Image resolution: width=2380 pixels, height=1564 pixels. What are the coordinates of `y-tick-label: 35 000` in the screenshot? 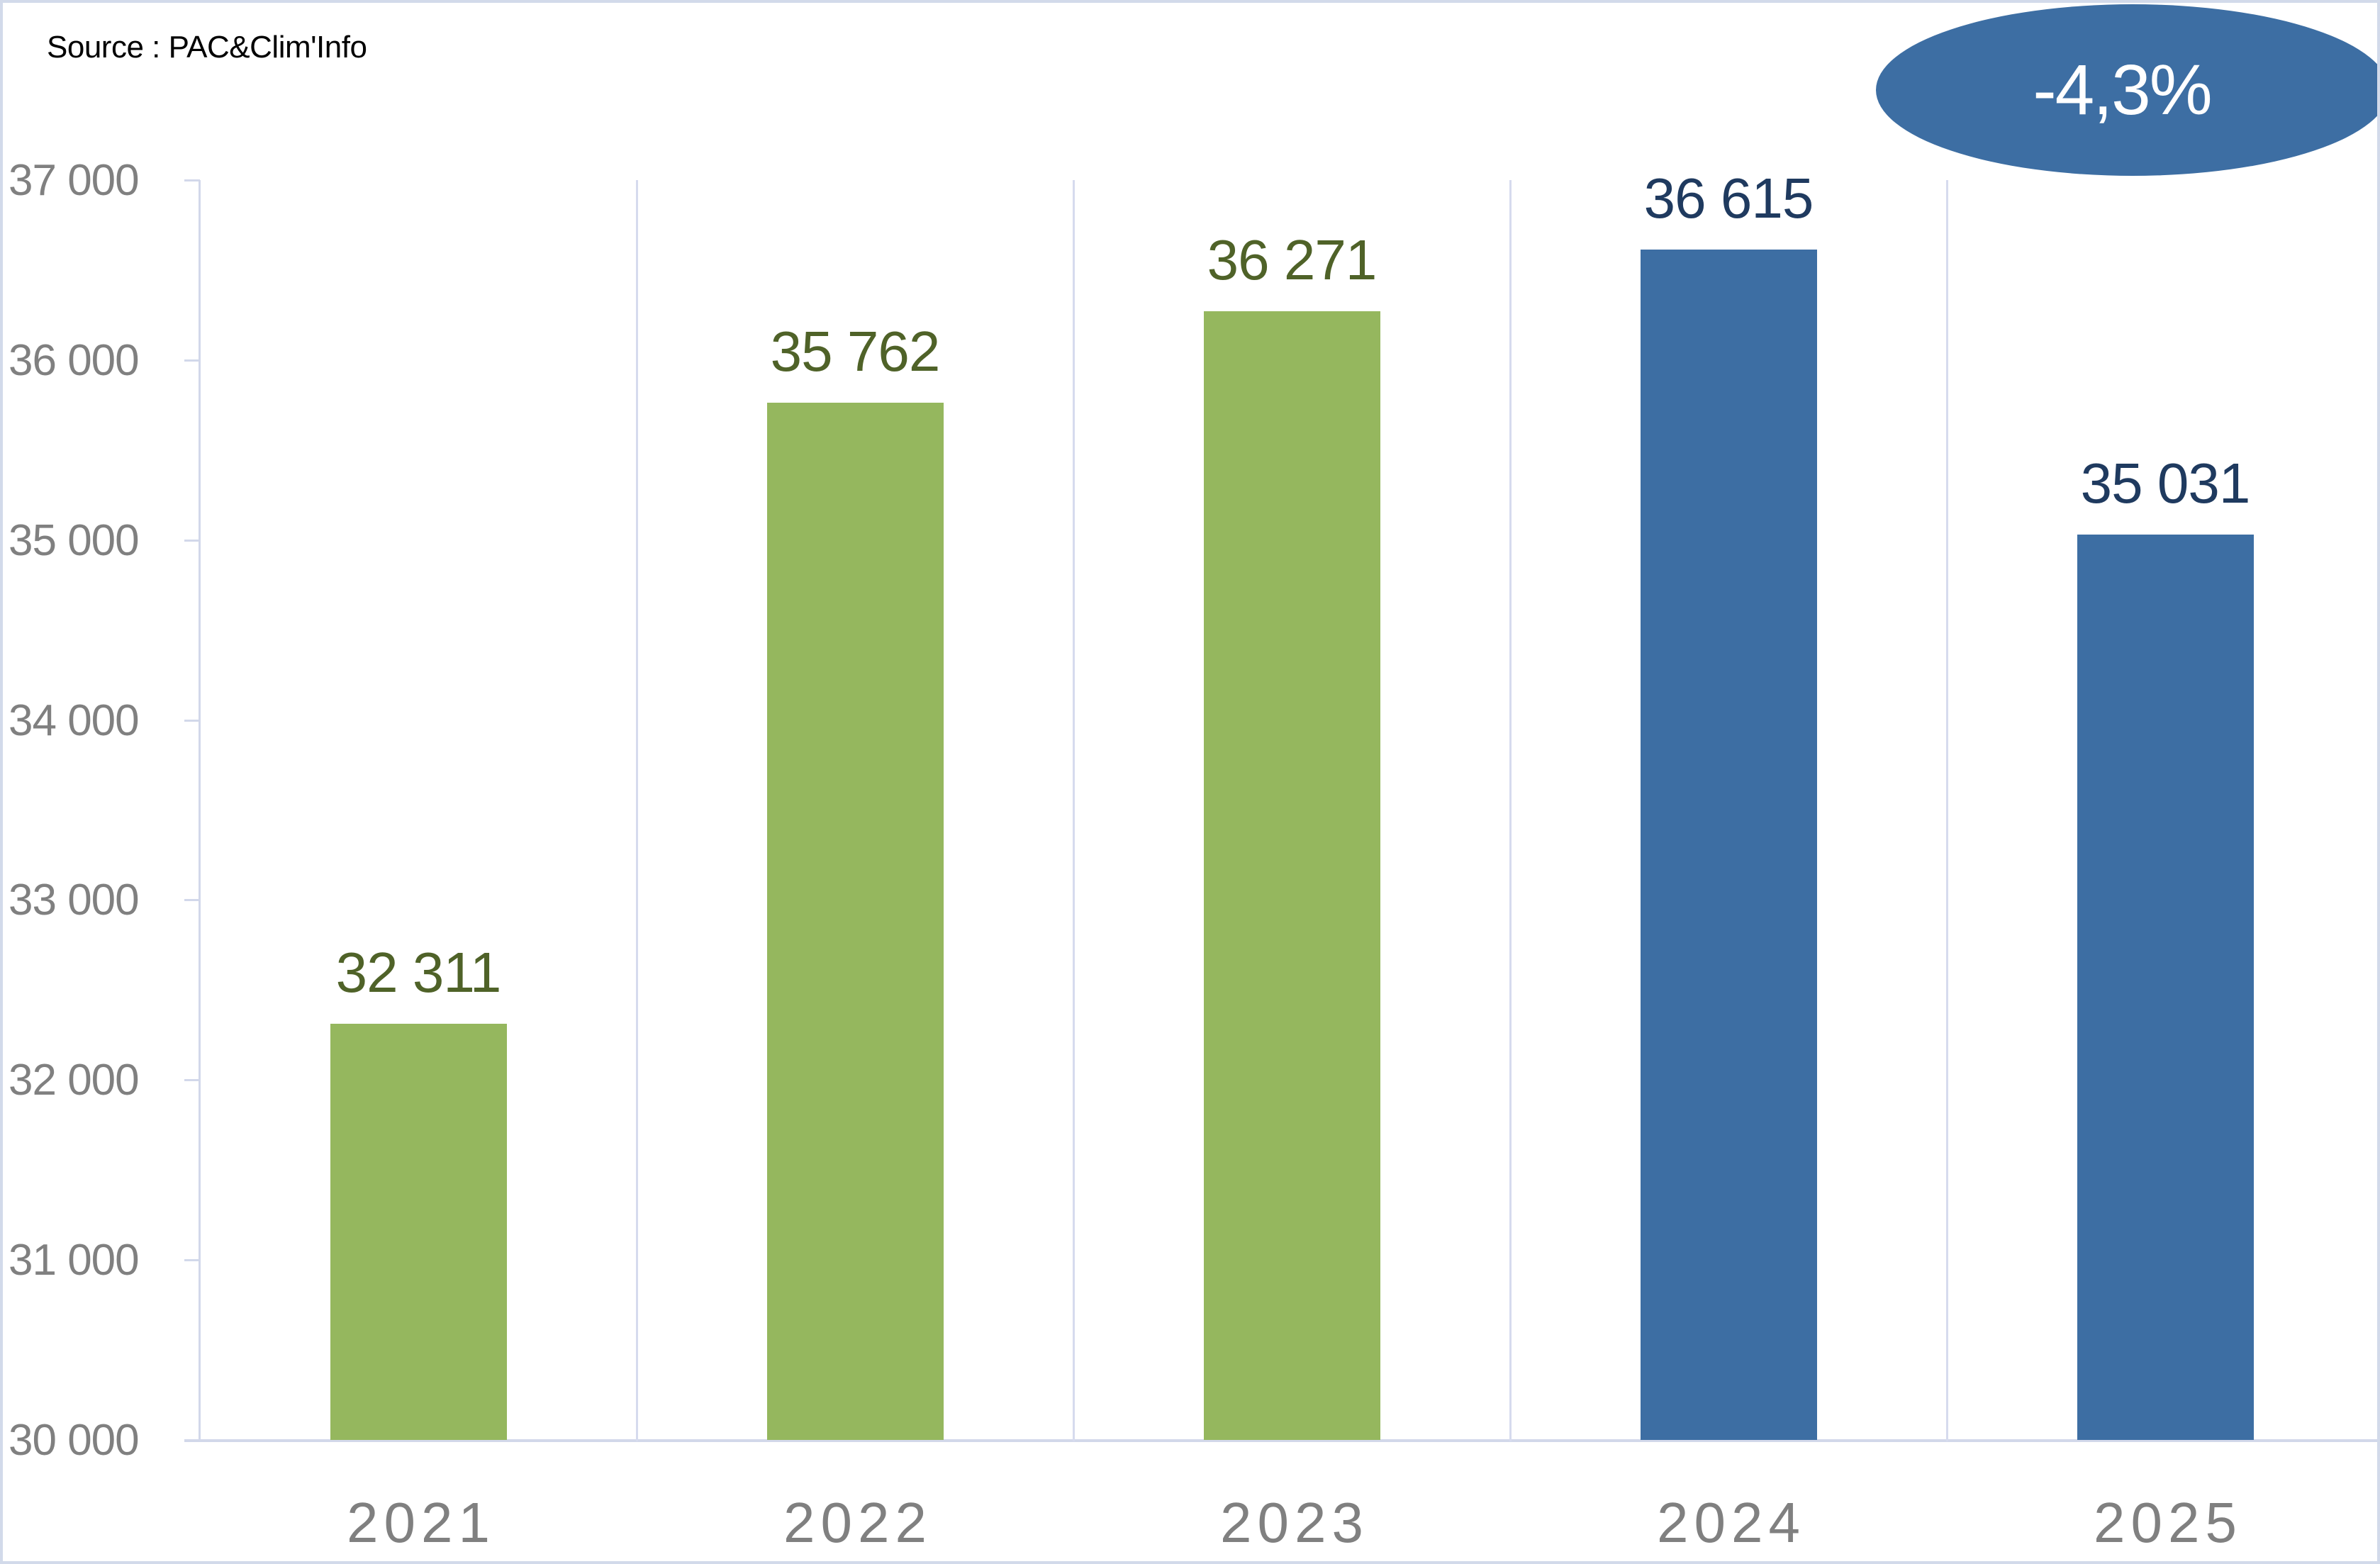 It's located at (74, 540).